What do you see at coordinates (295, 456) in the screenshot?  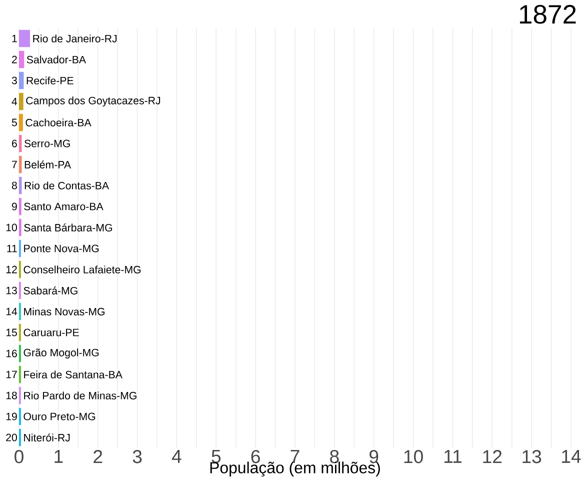 I see `x-tick-label: 7` at bounding box center [295, 456].